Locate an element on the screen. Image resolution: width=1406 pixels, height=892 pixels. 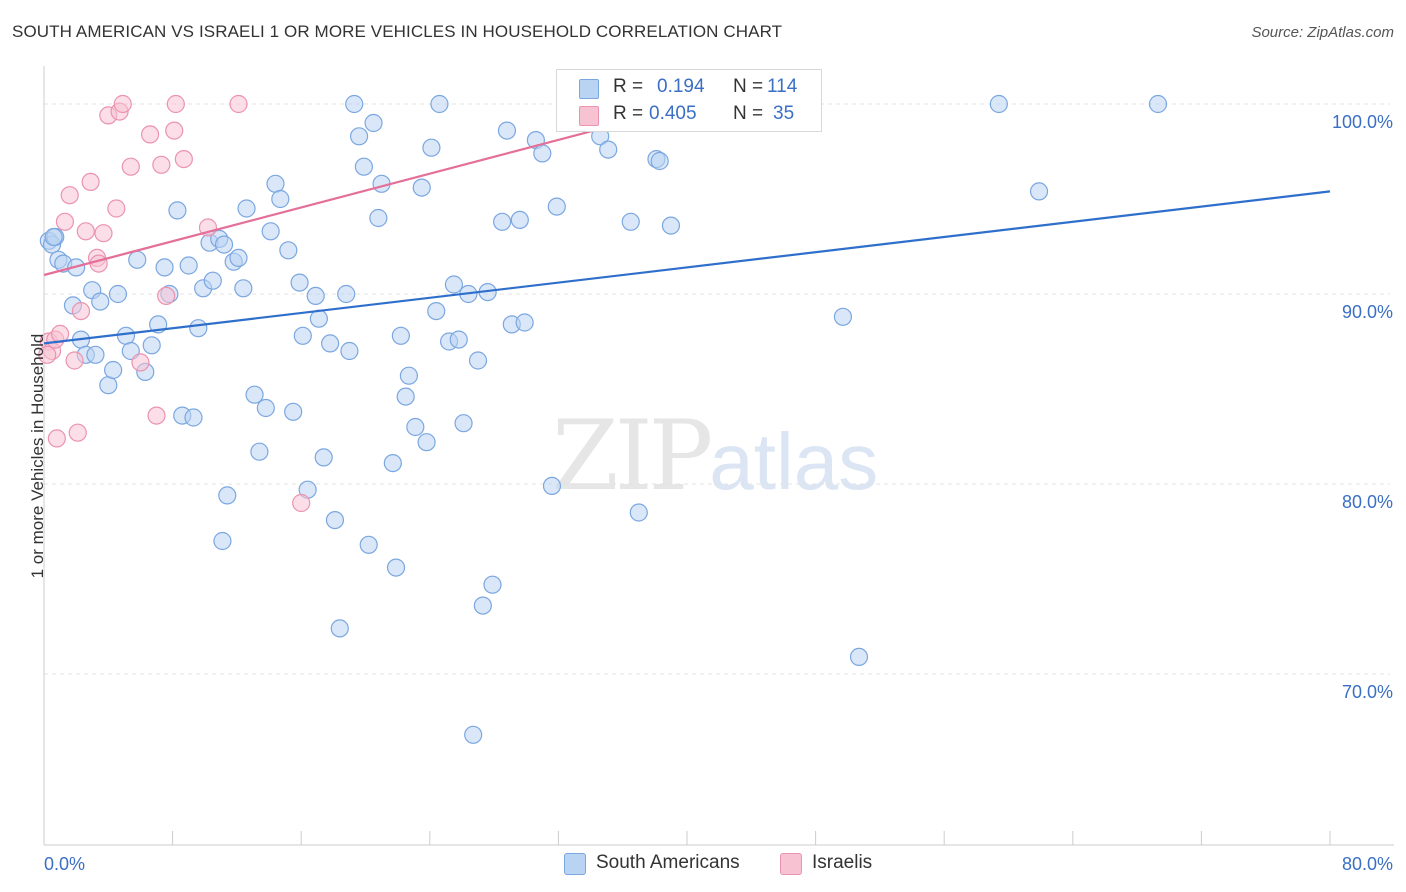
r-value: 0.405 is located at coordinates (673, 113).